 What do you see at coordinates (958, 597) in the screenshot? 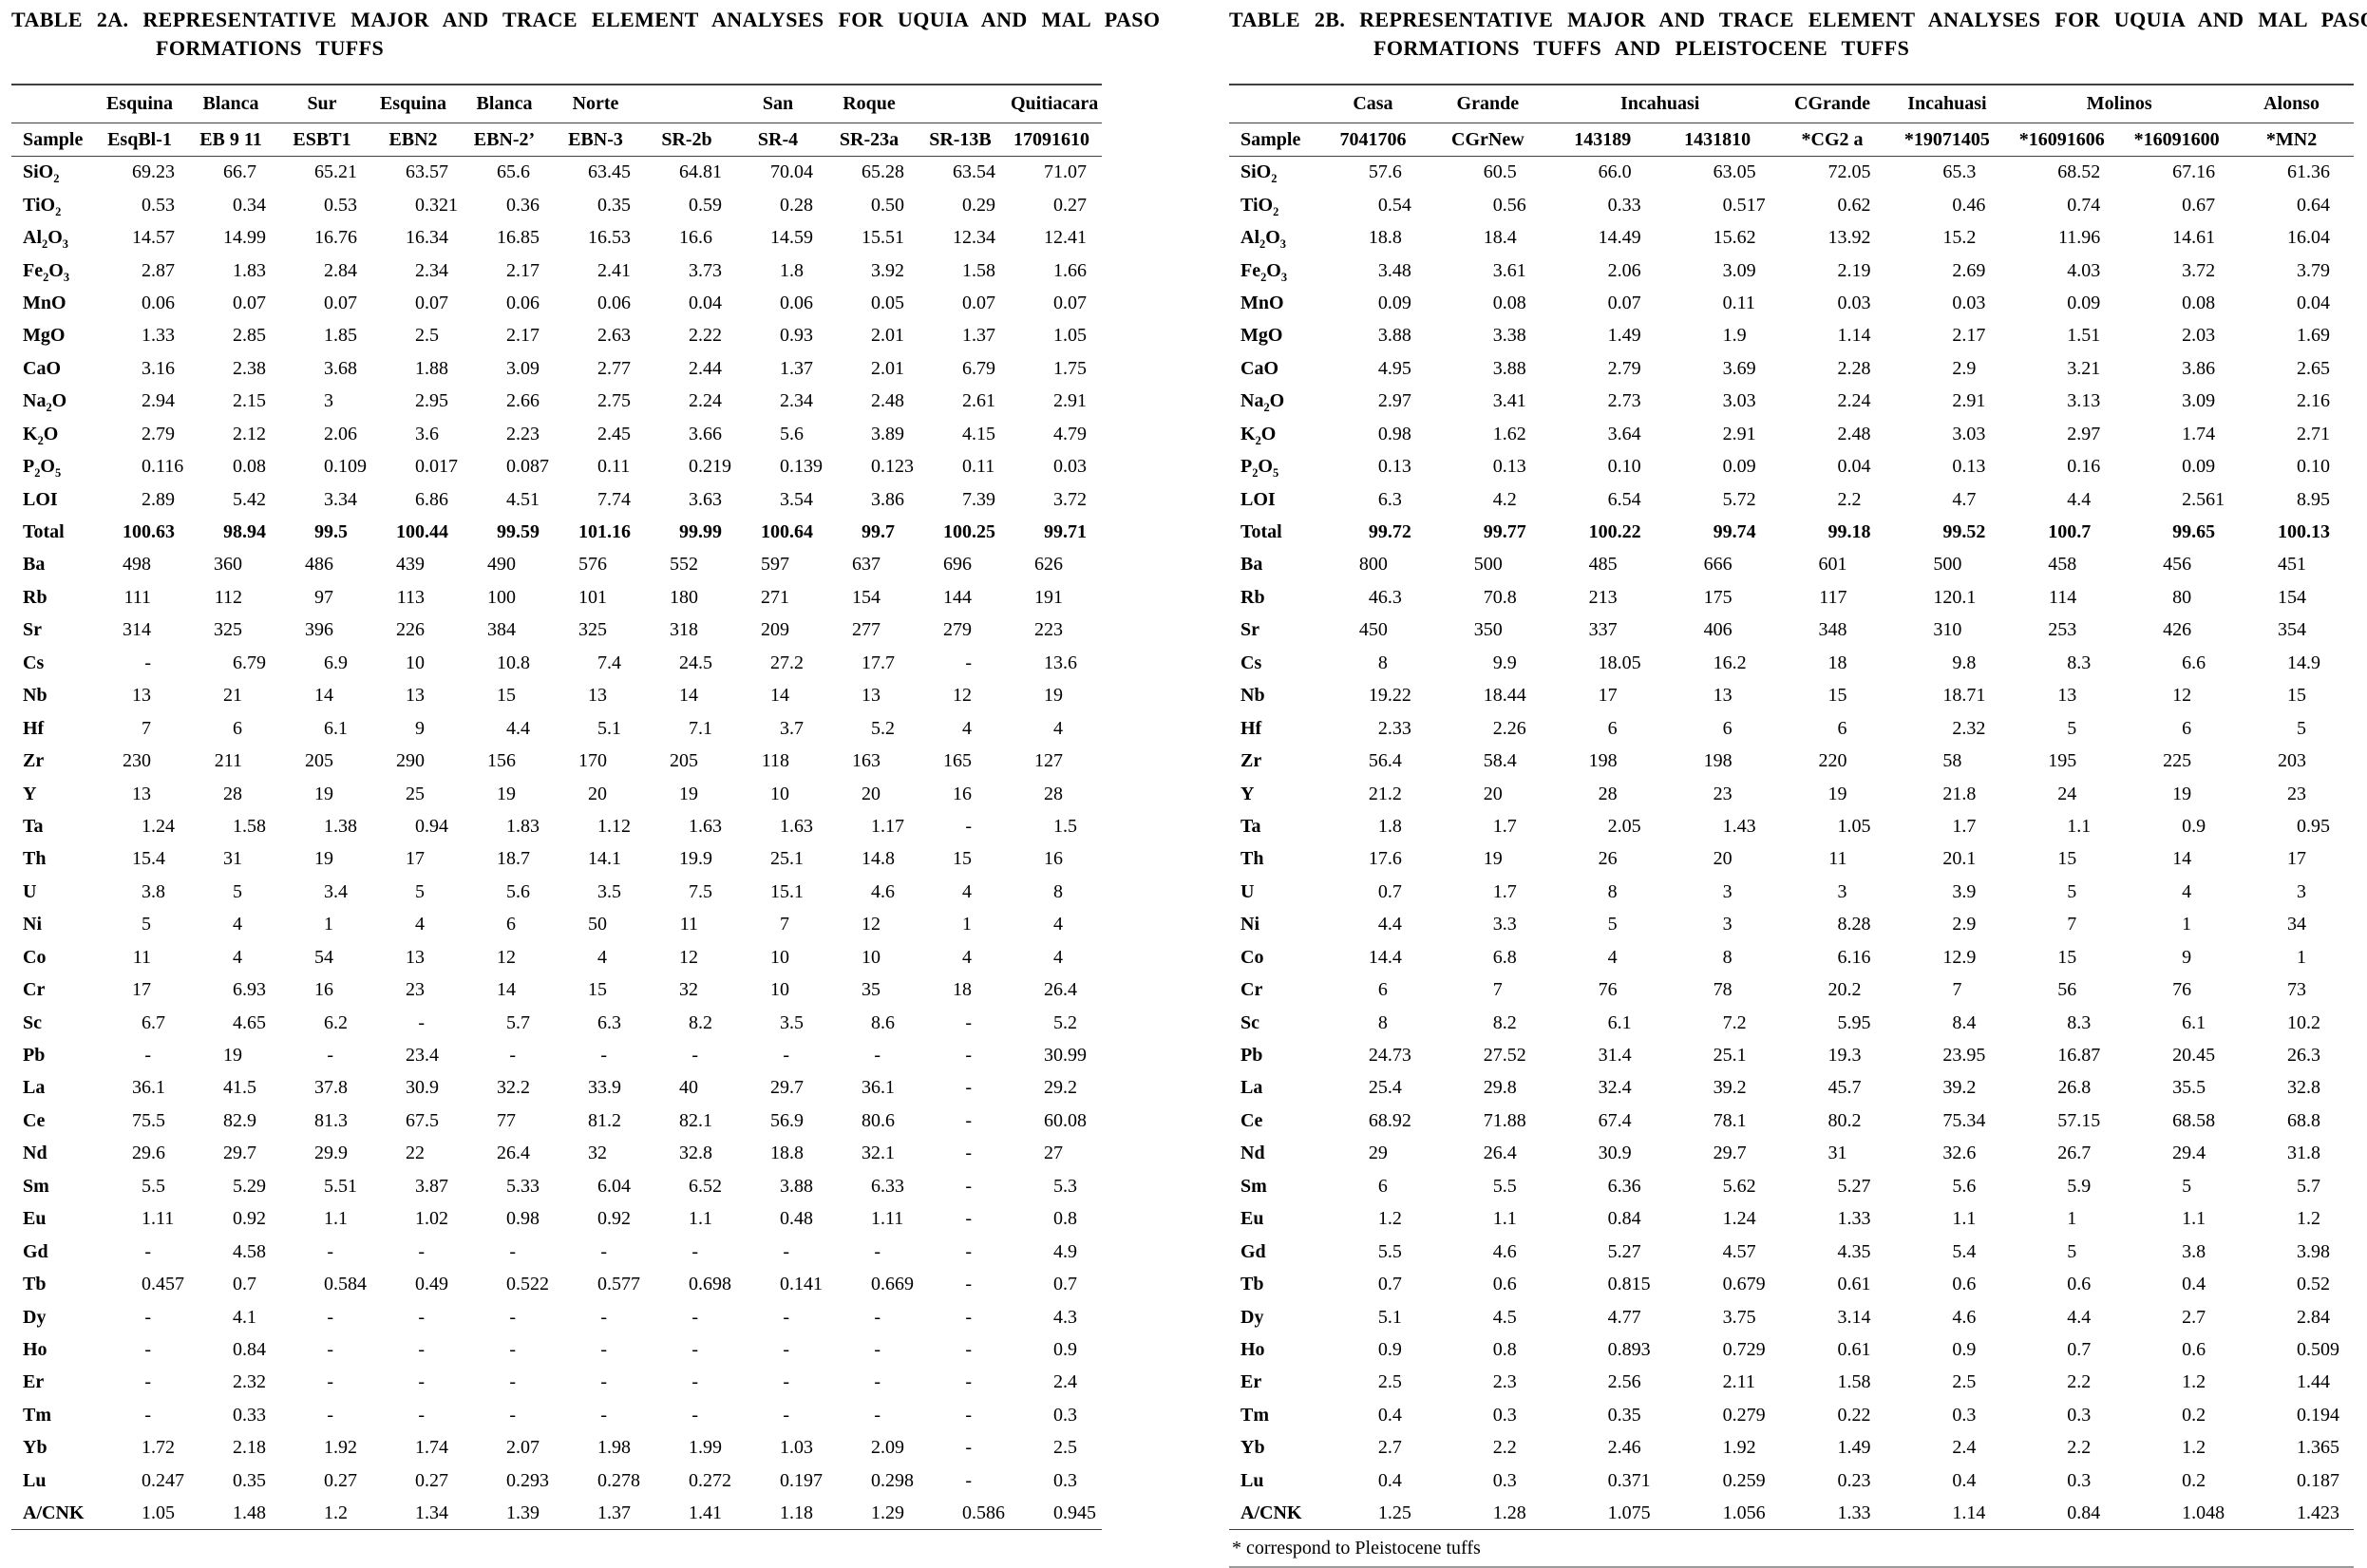
I see `int-part: 144` at bounding box center [958, 597].